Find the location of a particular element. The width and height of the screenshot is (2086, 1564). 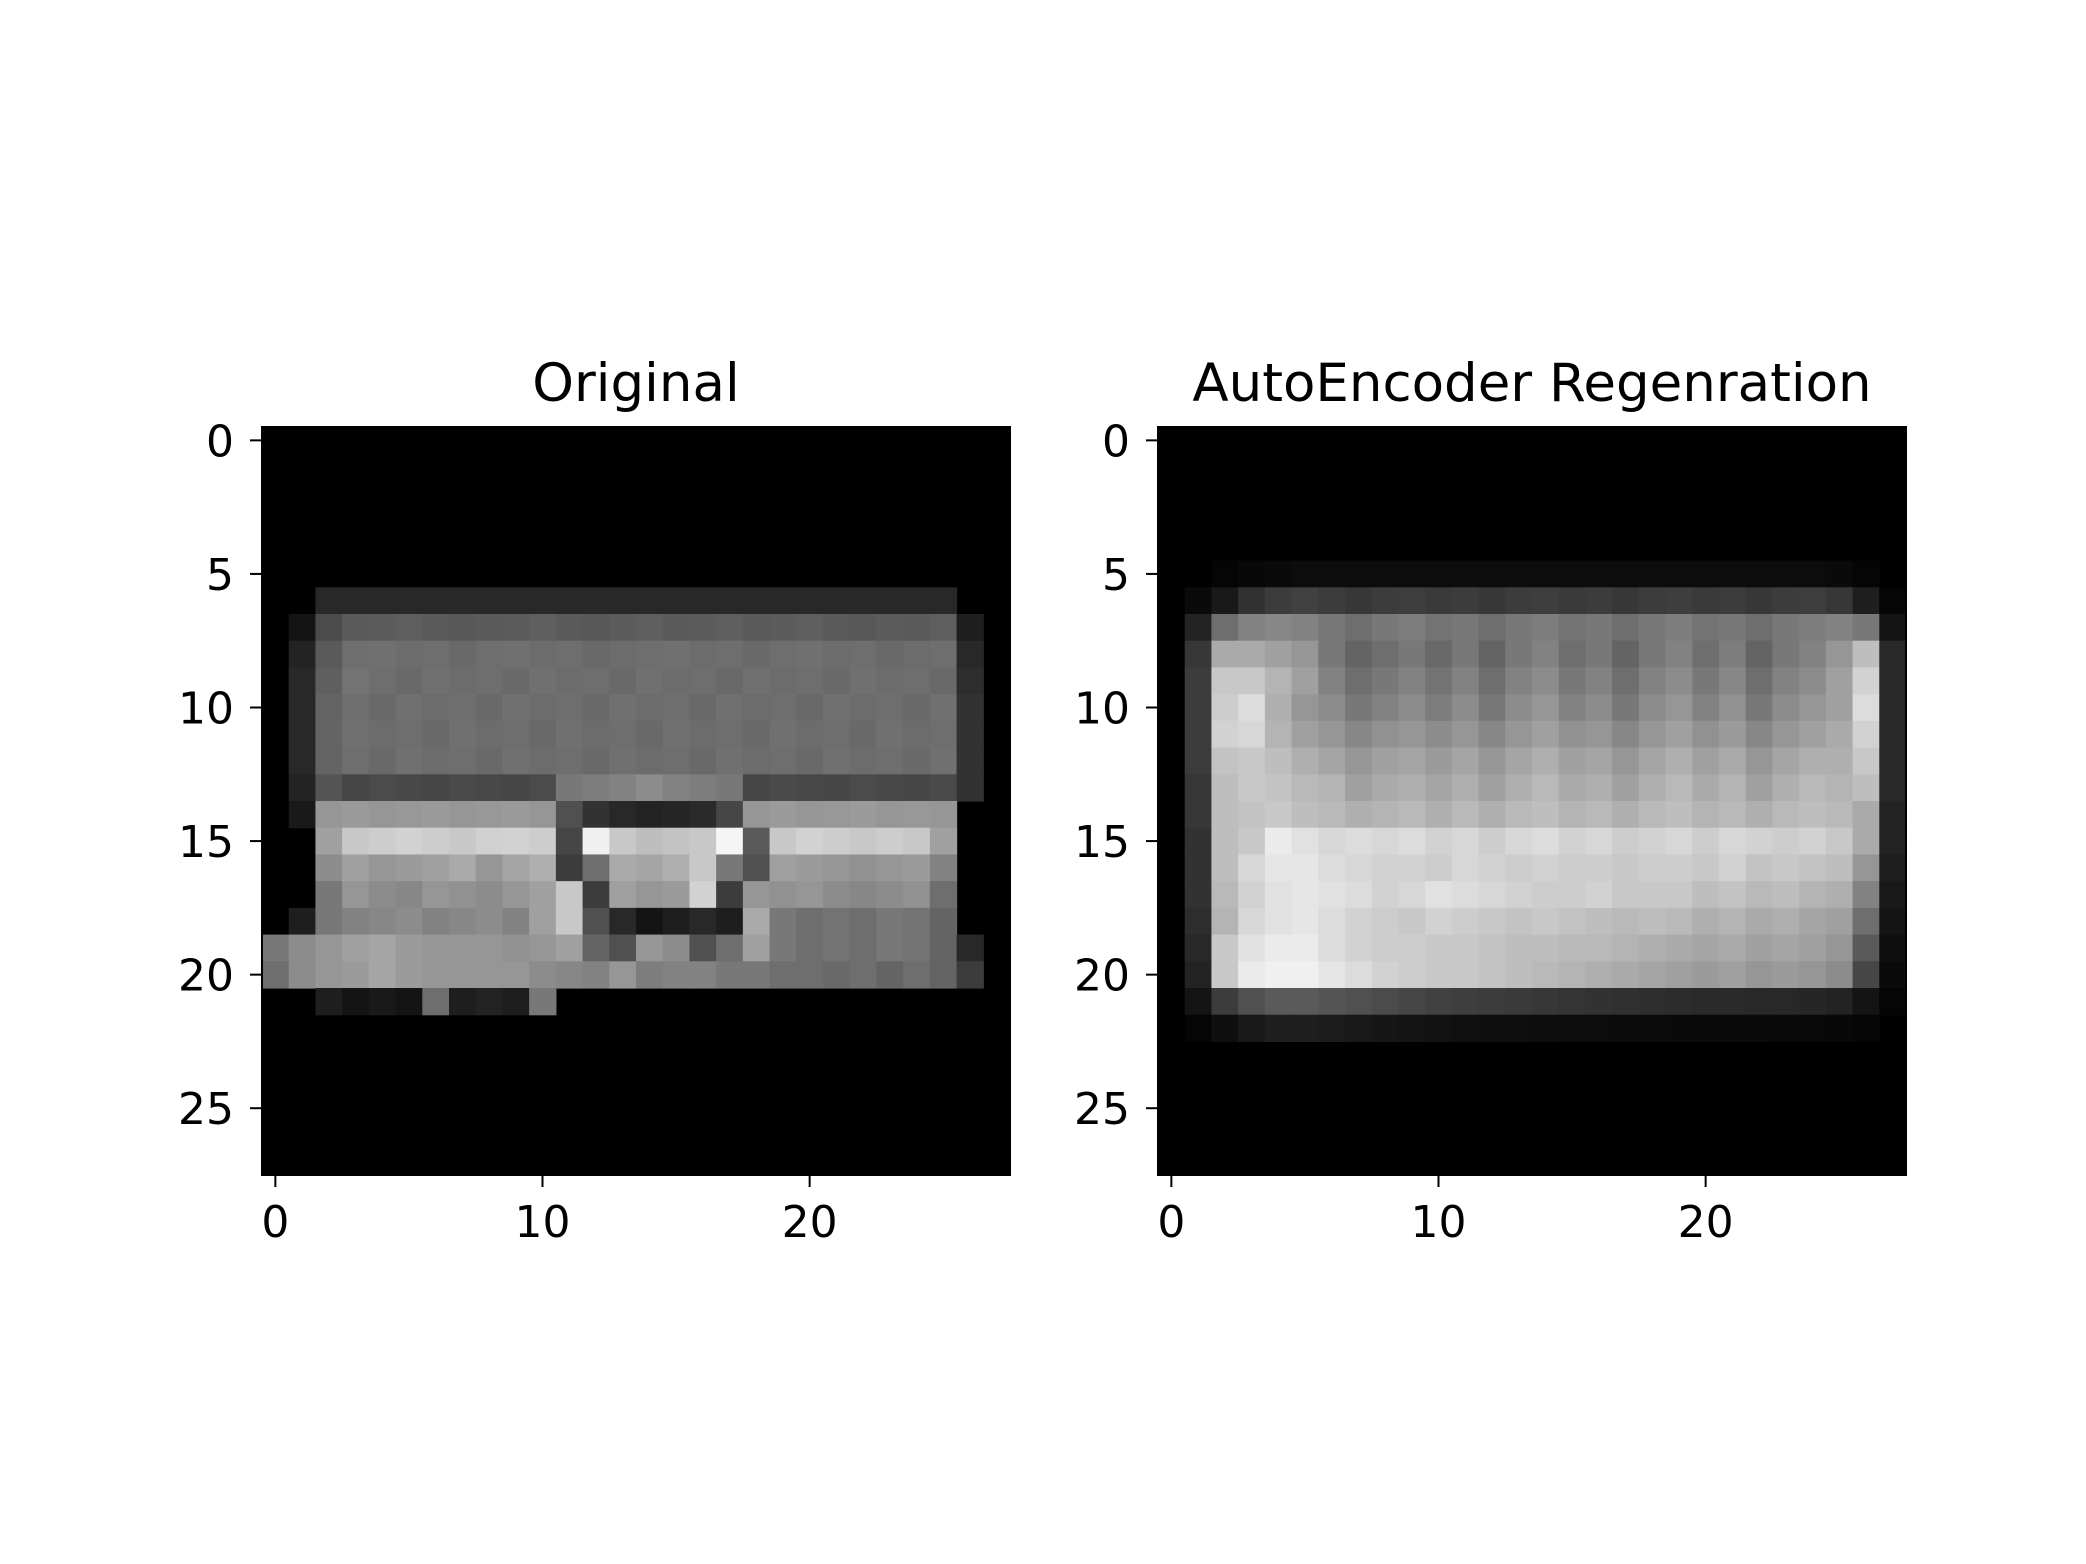

panel-title-original: Original is located at coordinates (635, 383).